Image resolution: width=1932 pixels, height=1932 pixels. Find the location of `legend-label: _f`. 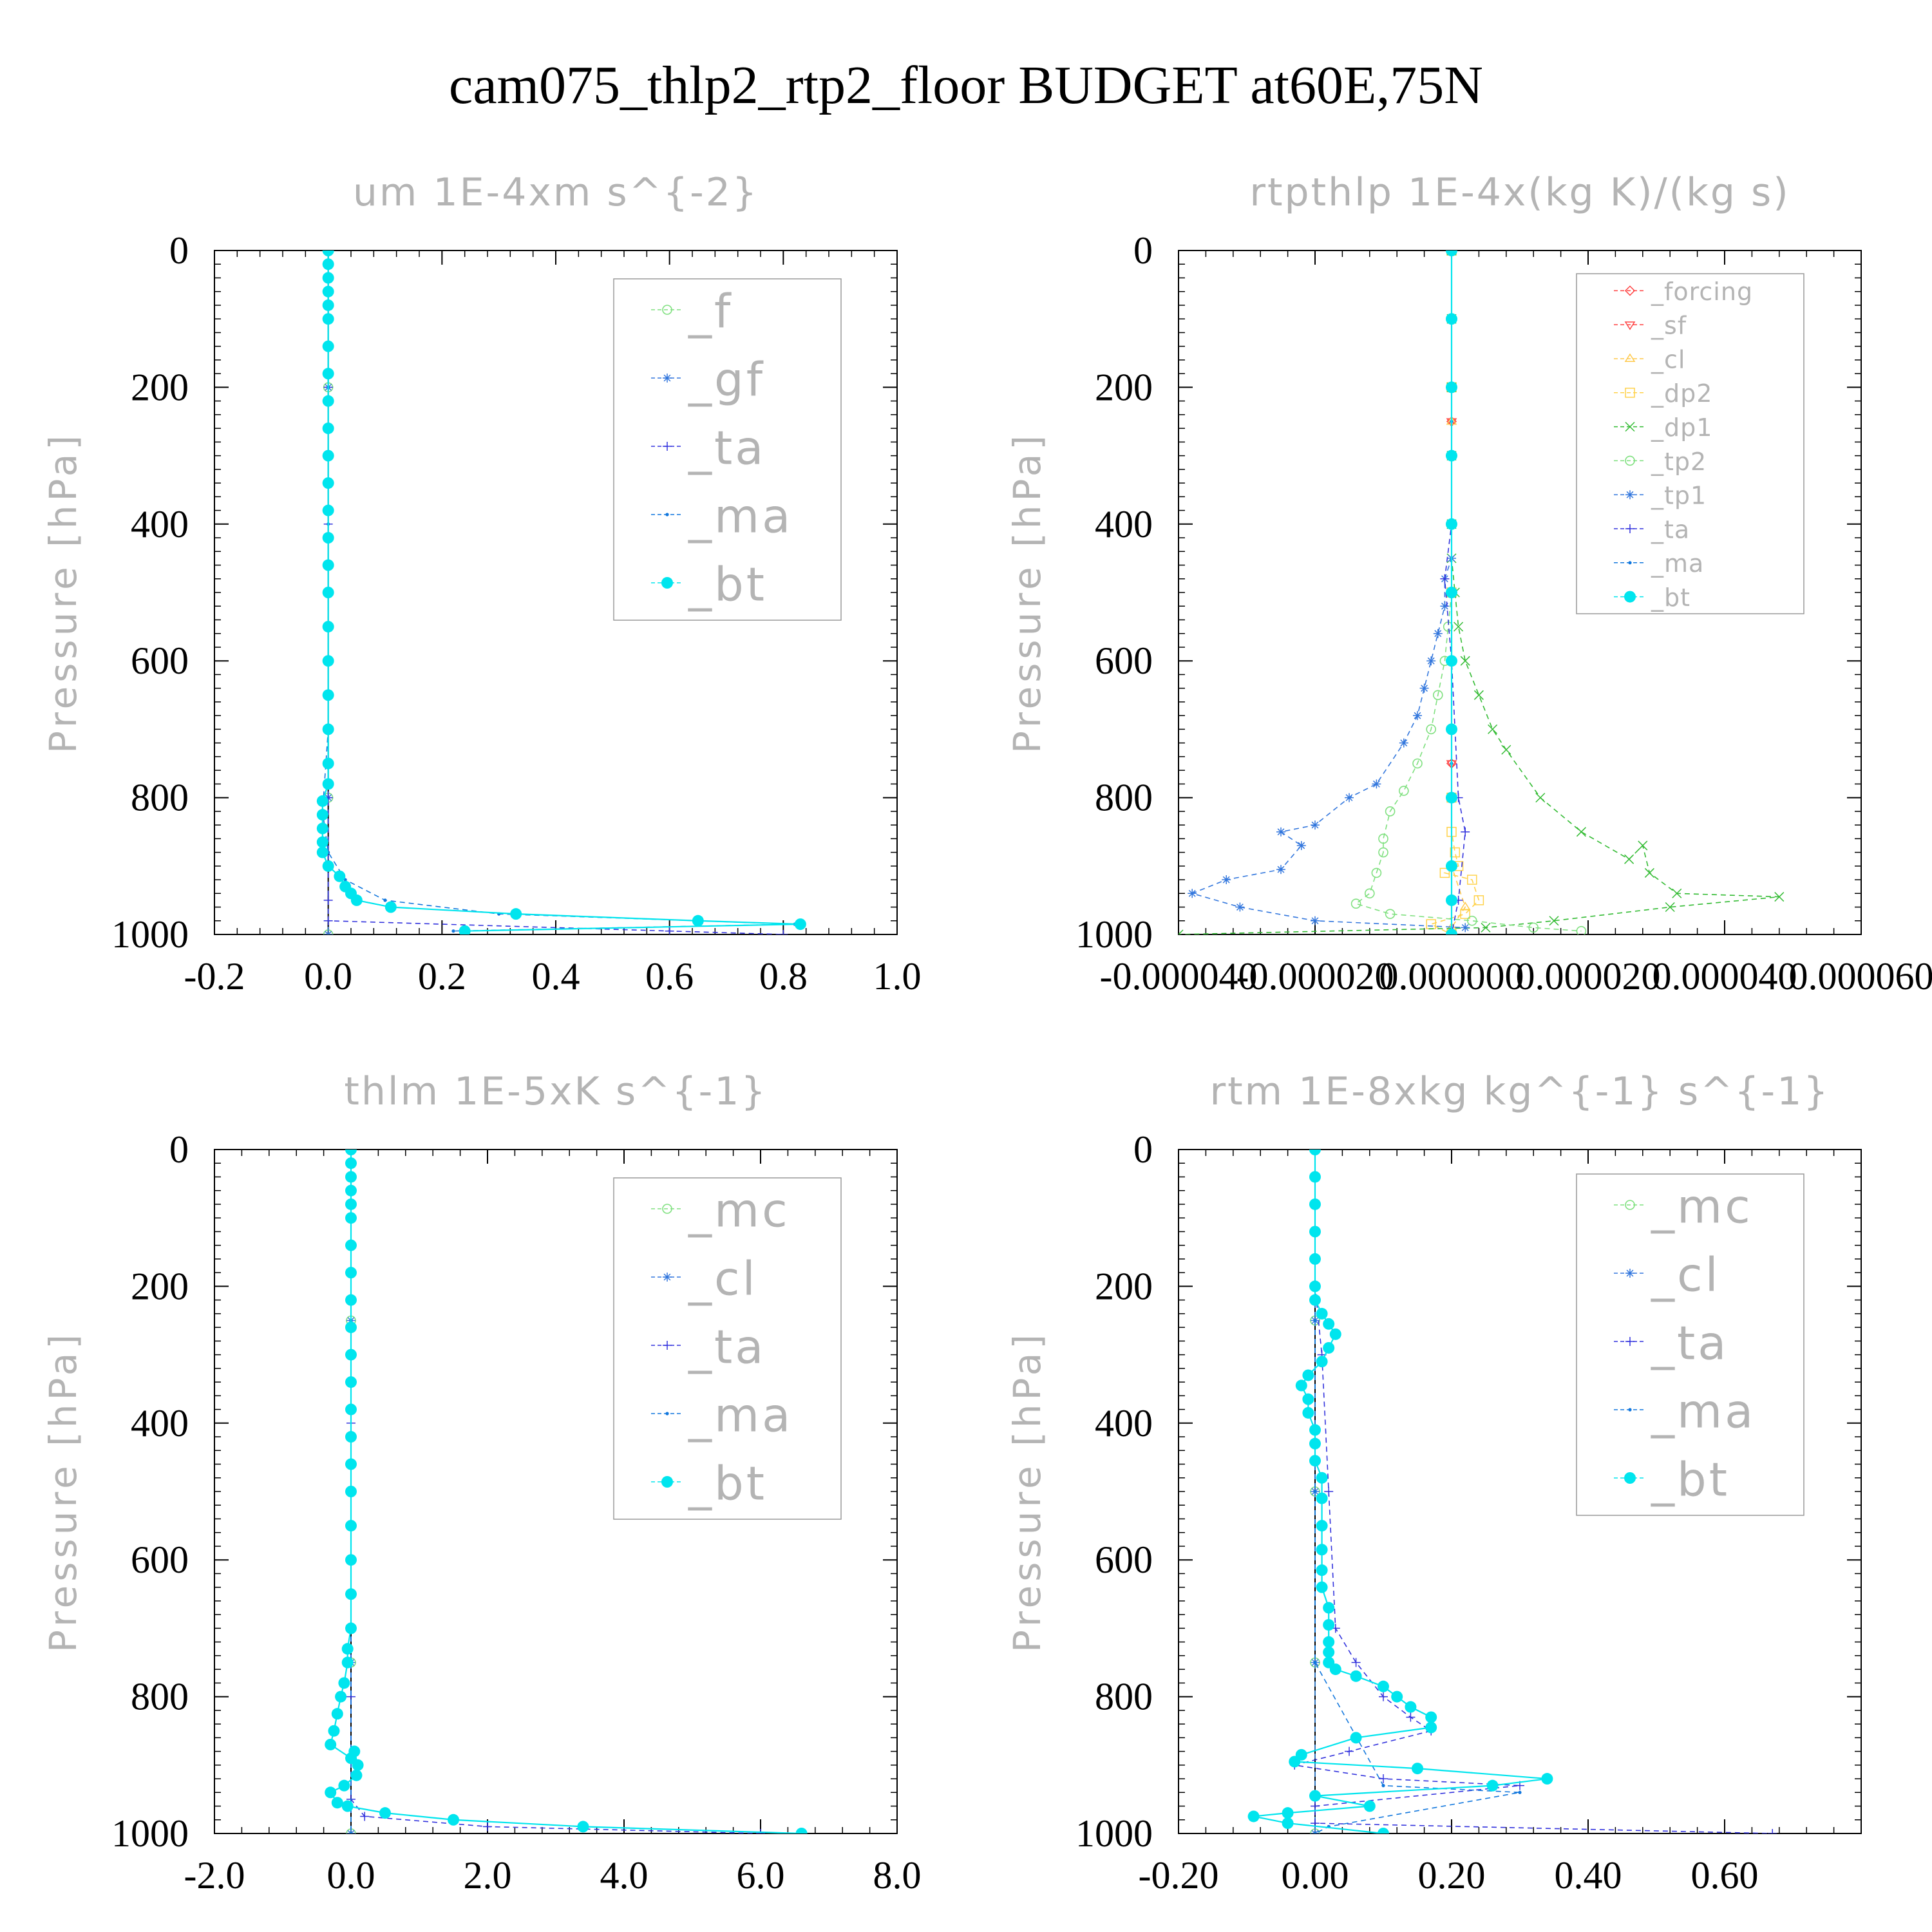

legend-label: _f is located at coordinates (711, 311).